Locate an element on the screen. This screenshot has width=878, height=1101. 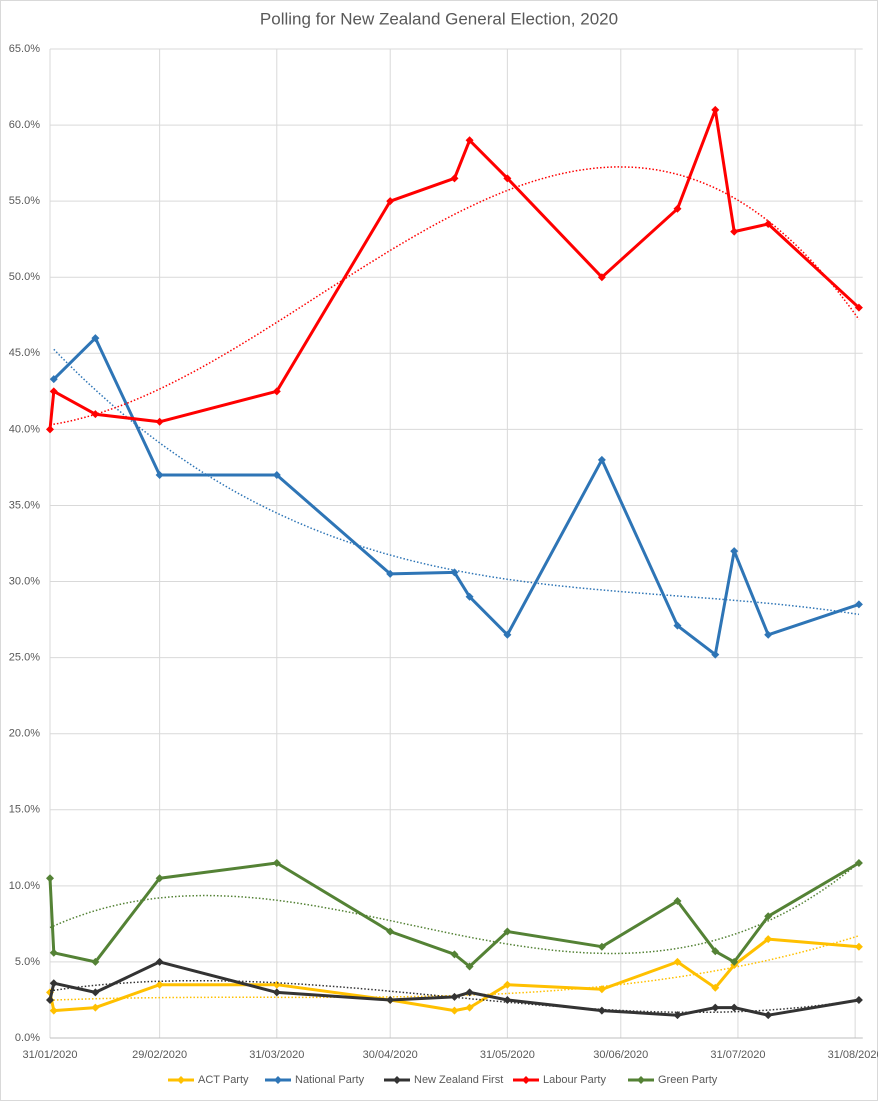
y-tick-label: 15.0% is located at coordinates (24, 810).